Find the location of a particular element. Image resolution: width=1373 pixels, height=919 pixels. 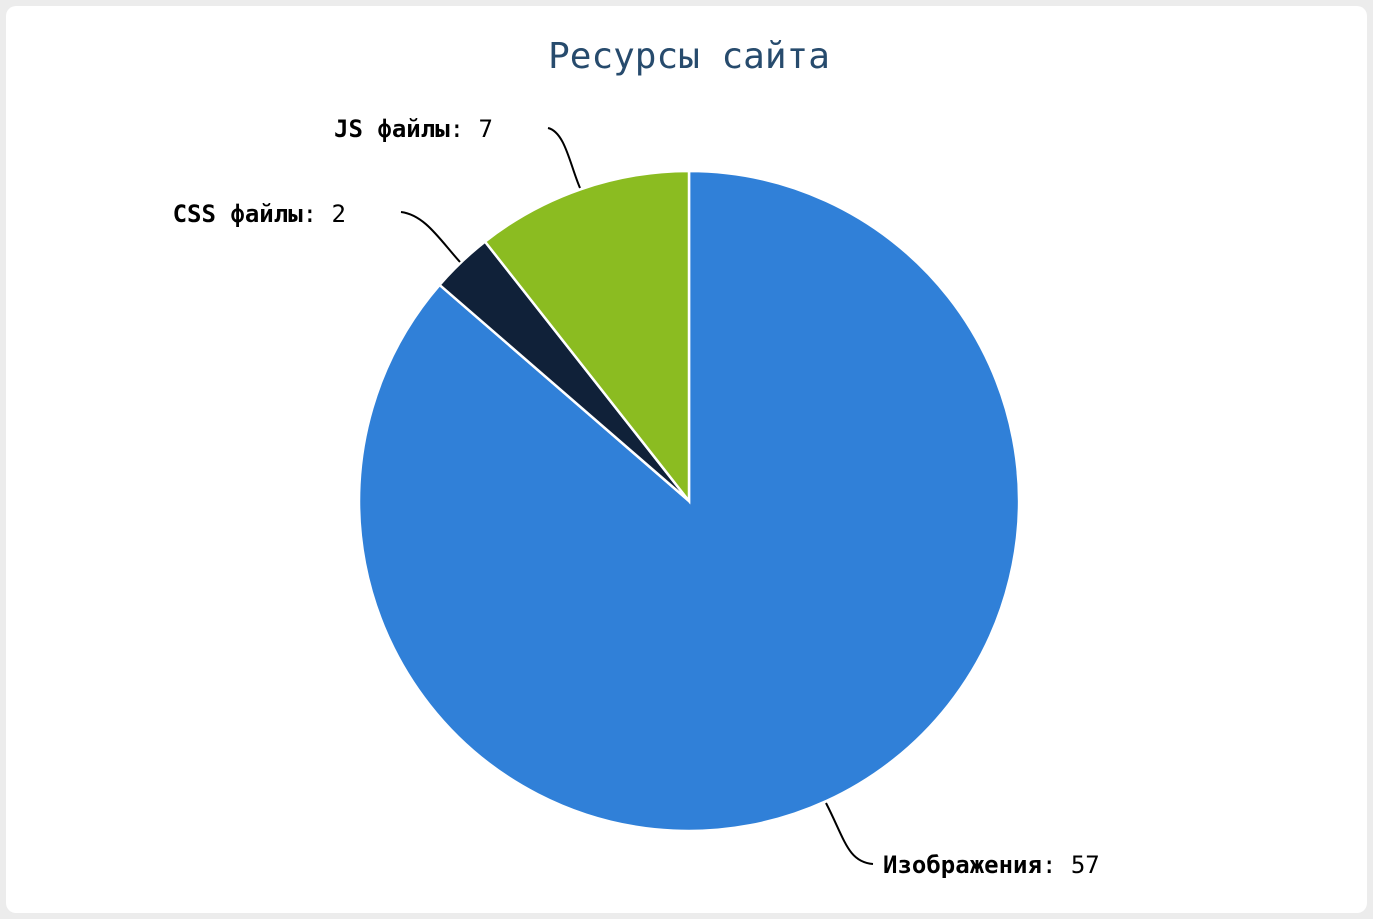

data-label-value: 2 is located at coordinates (339, 214).